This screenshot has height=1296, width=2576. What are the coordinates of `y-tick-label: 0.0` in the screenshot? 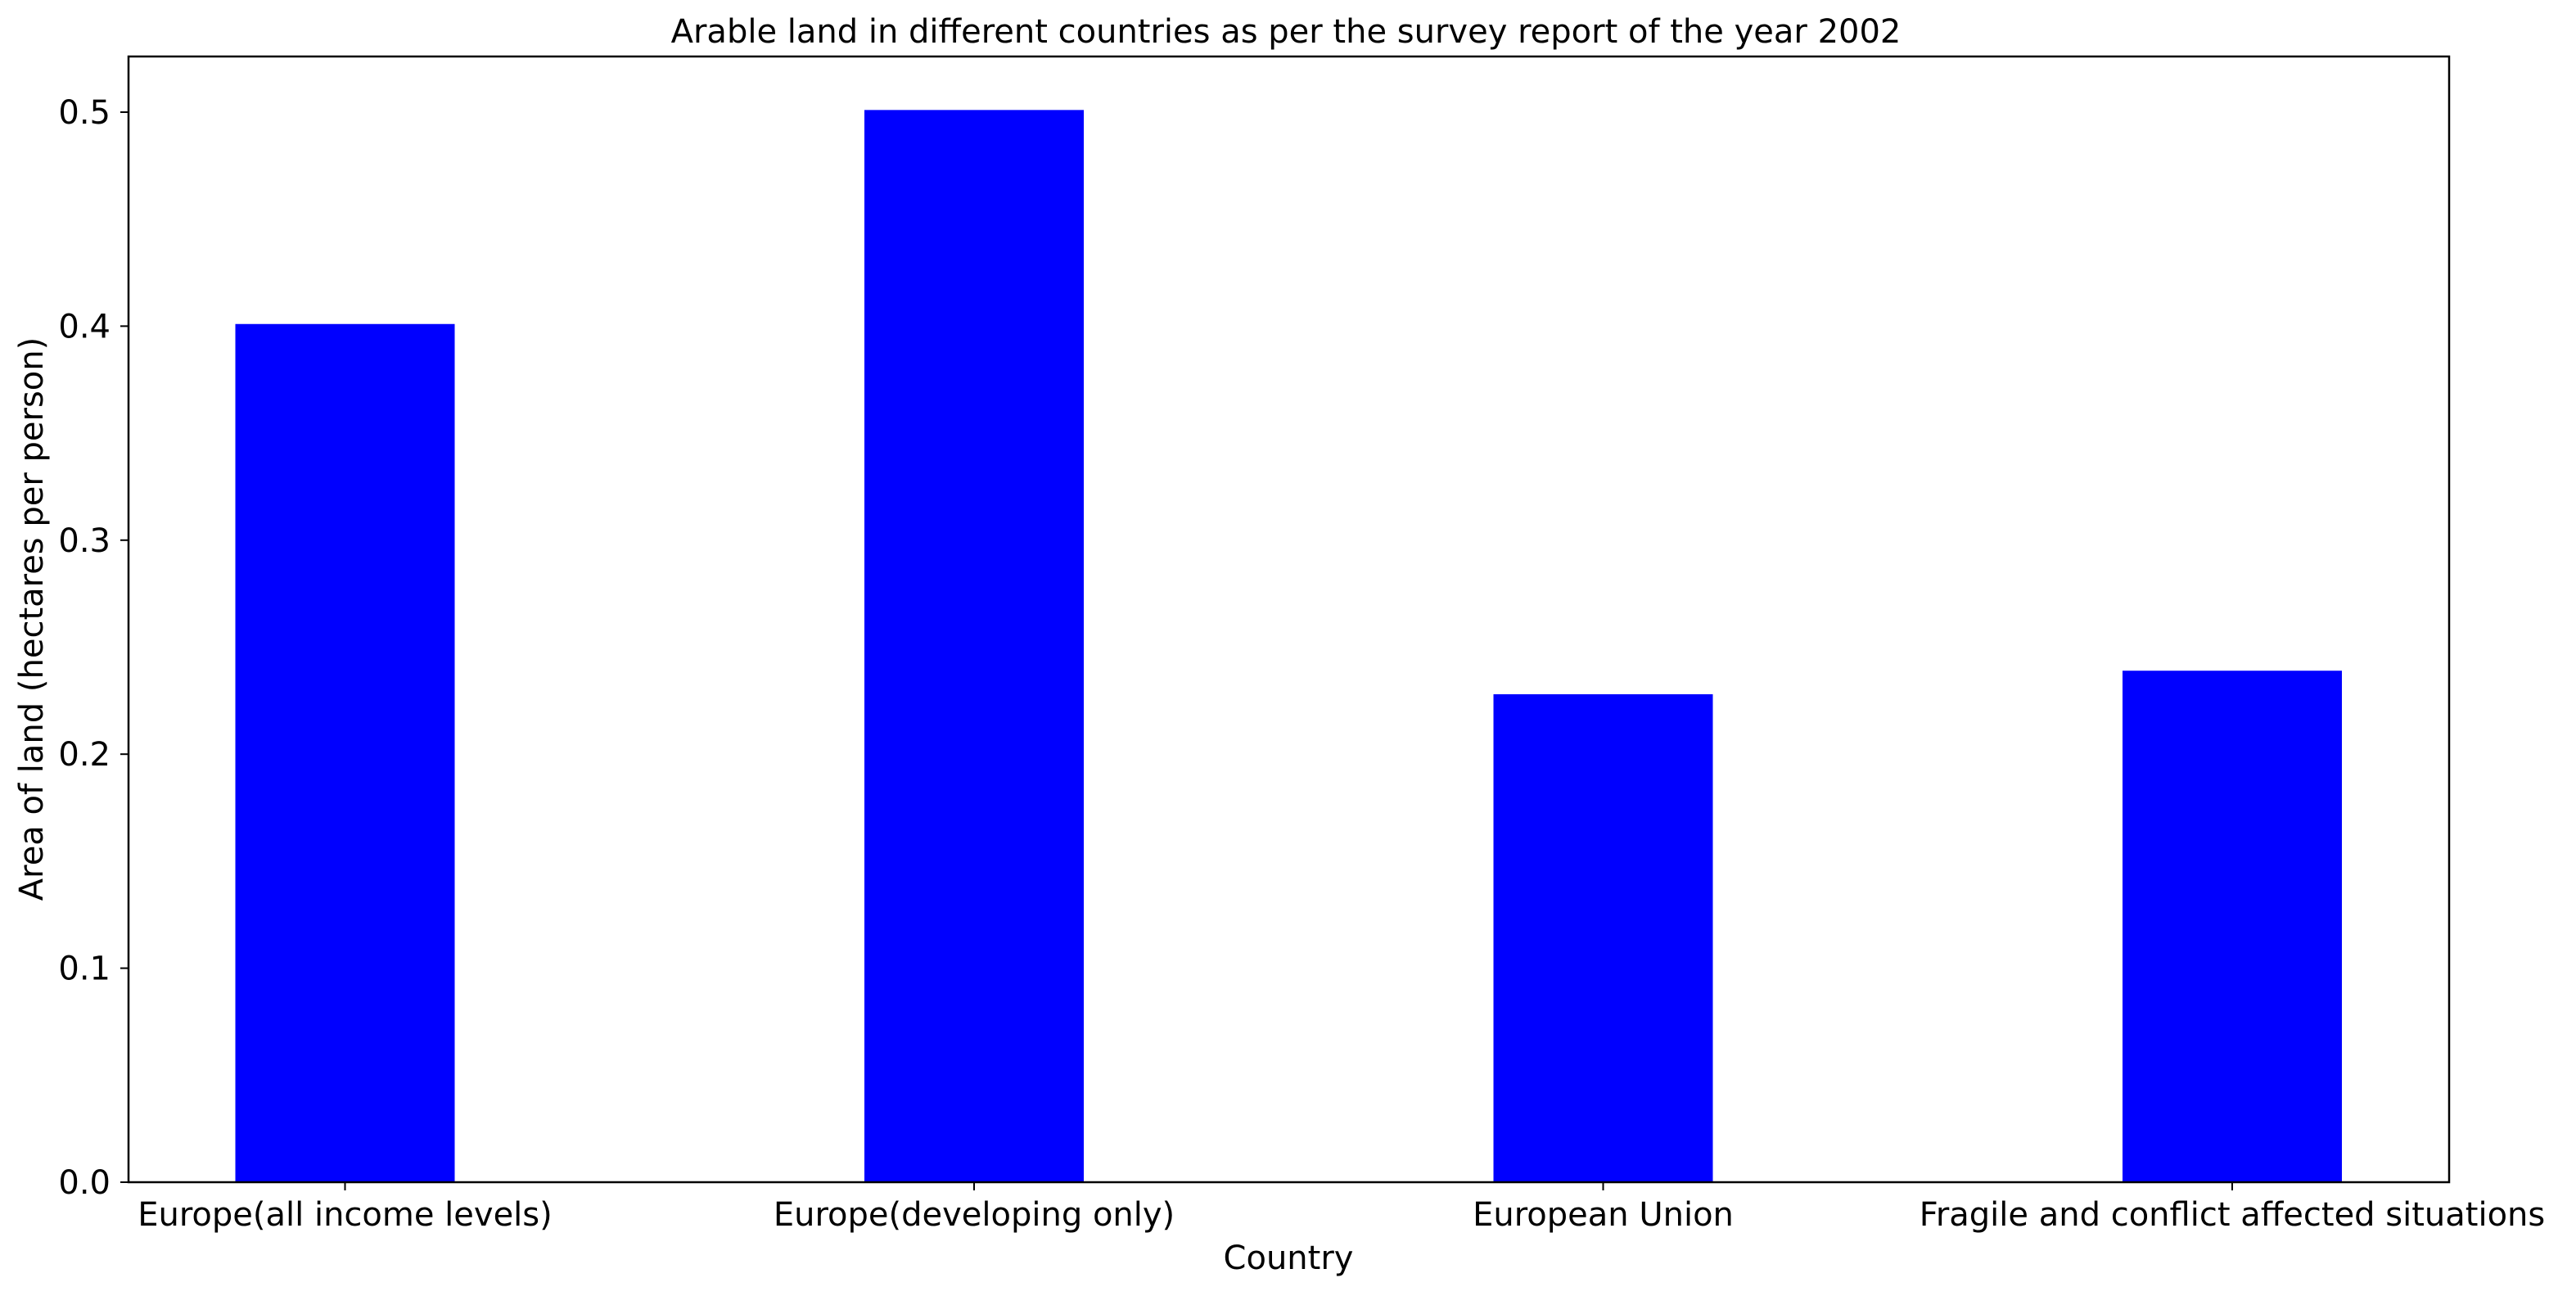 It's located at (84, 1183).